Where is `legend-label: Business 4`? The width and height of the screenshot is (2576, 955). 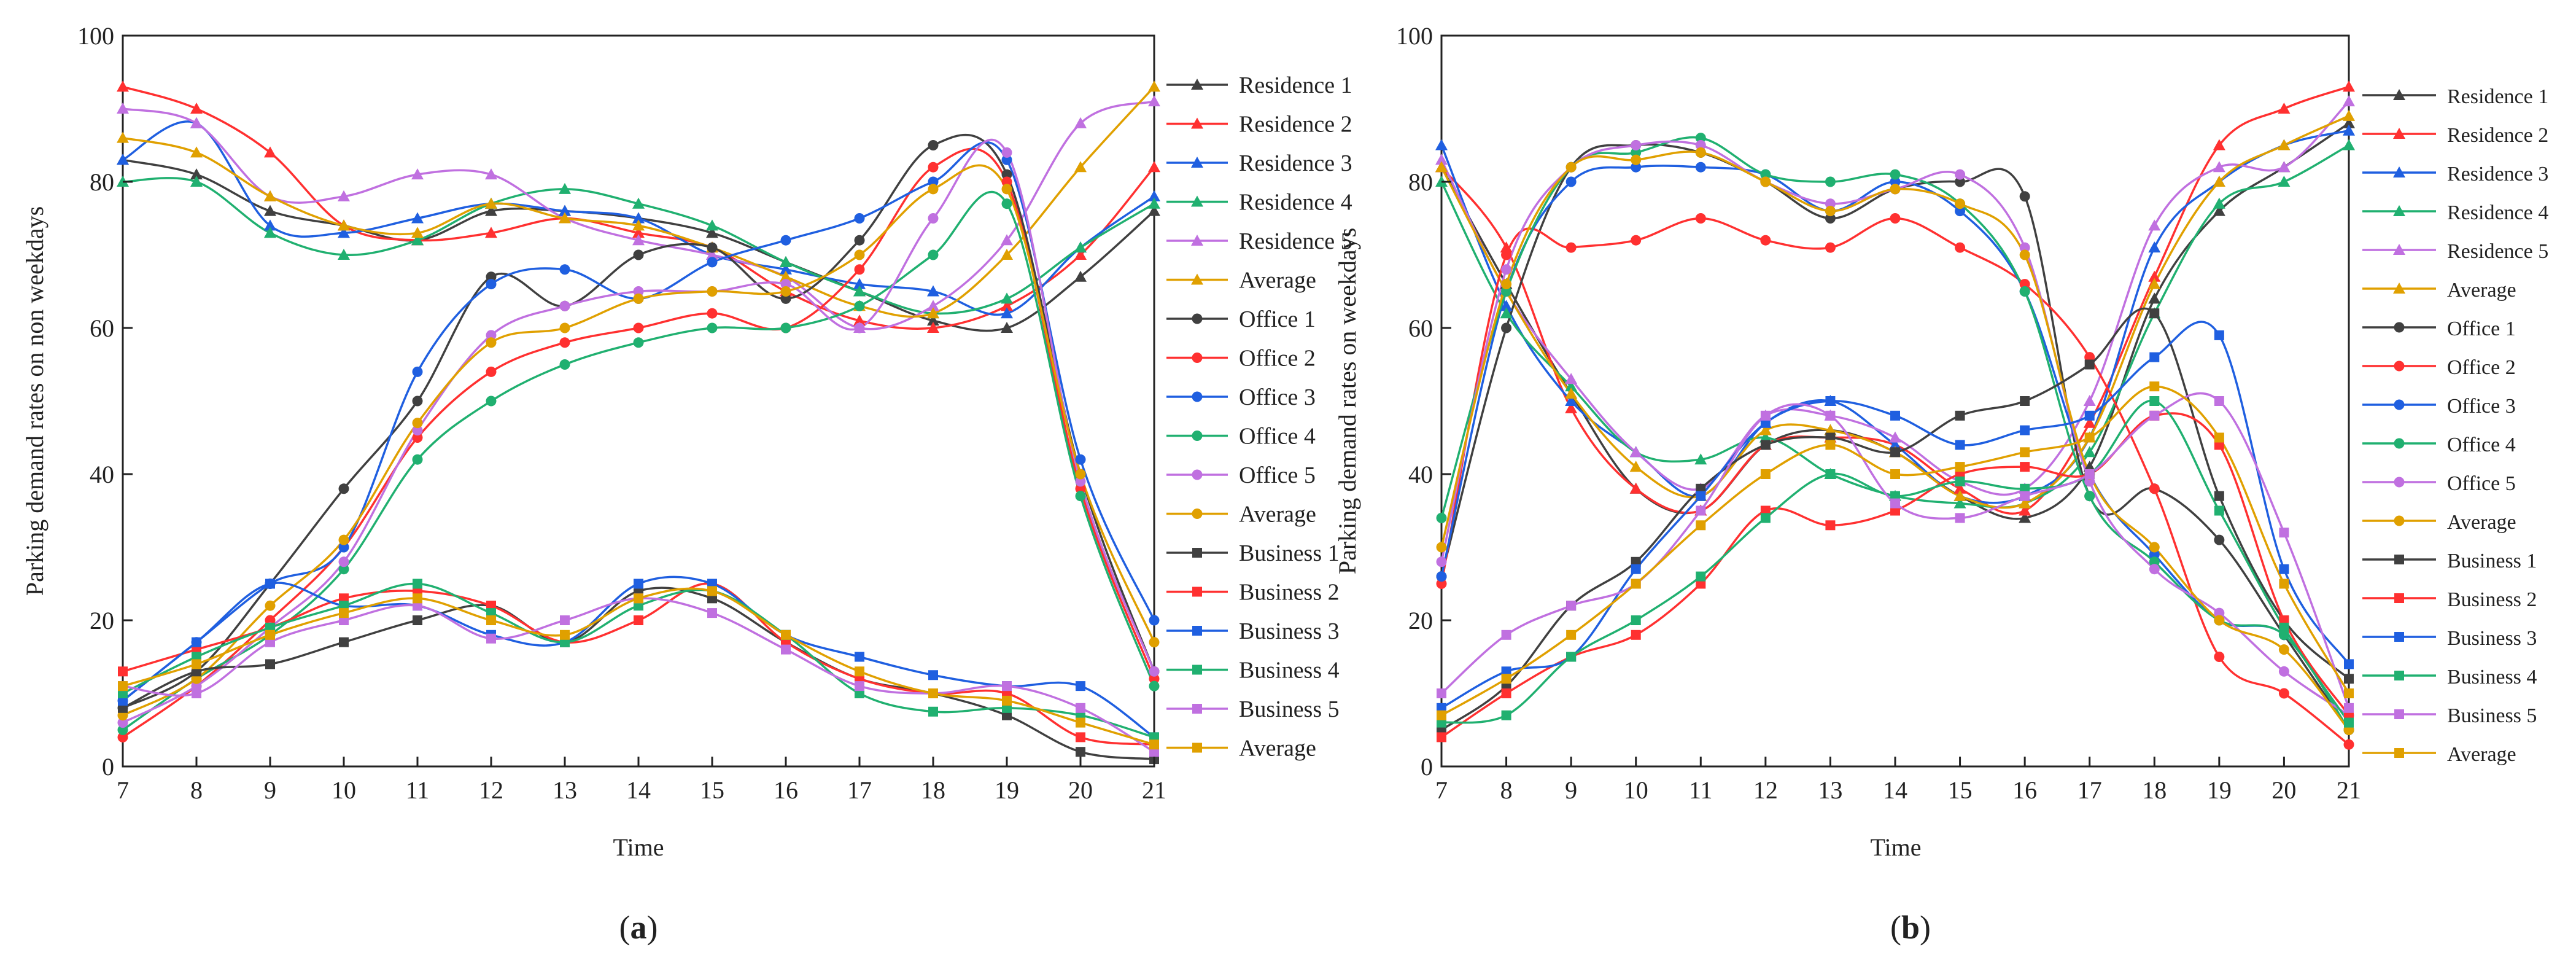
legend-label: Business 4 is located at coordinates (1289, 671).